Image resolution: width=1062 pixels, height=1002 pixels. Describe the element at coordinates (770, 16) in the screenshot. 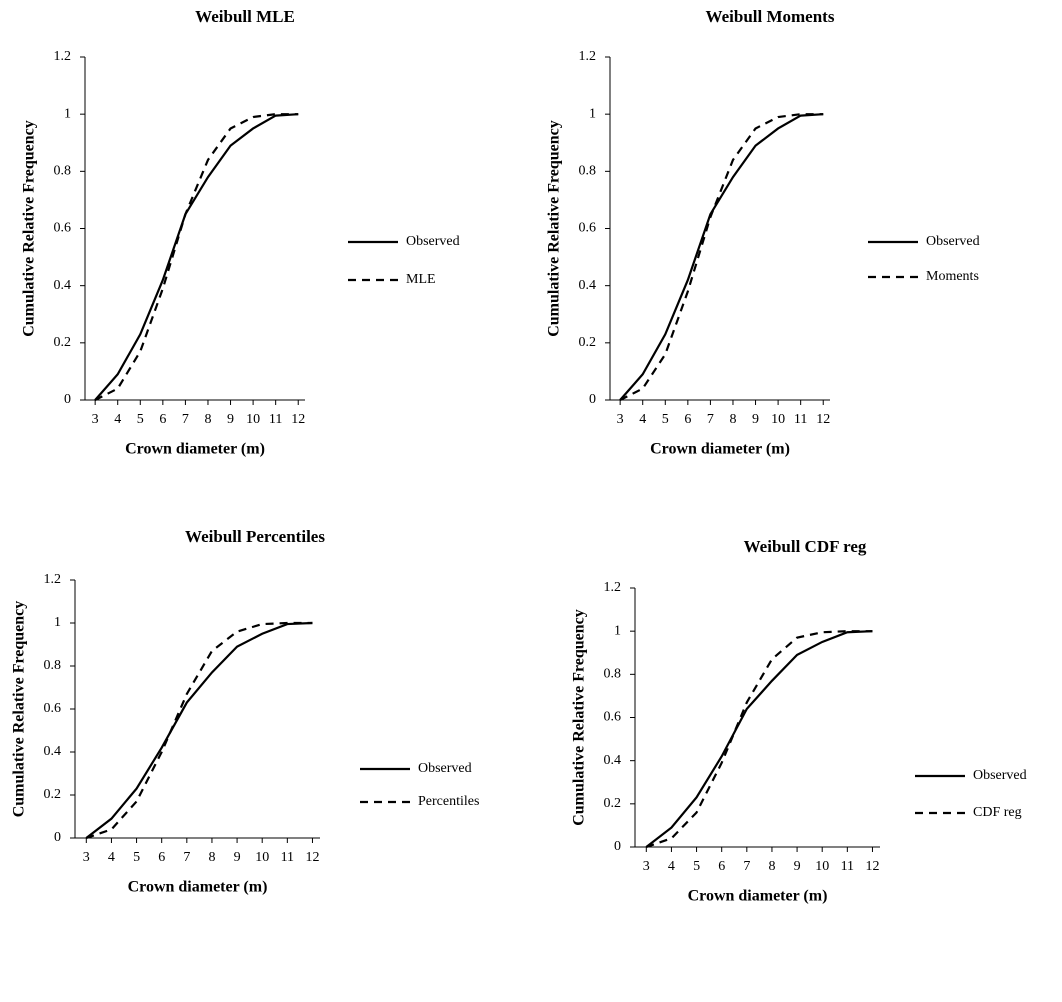

I see `chart-title: Weibull Moments` at that location.